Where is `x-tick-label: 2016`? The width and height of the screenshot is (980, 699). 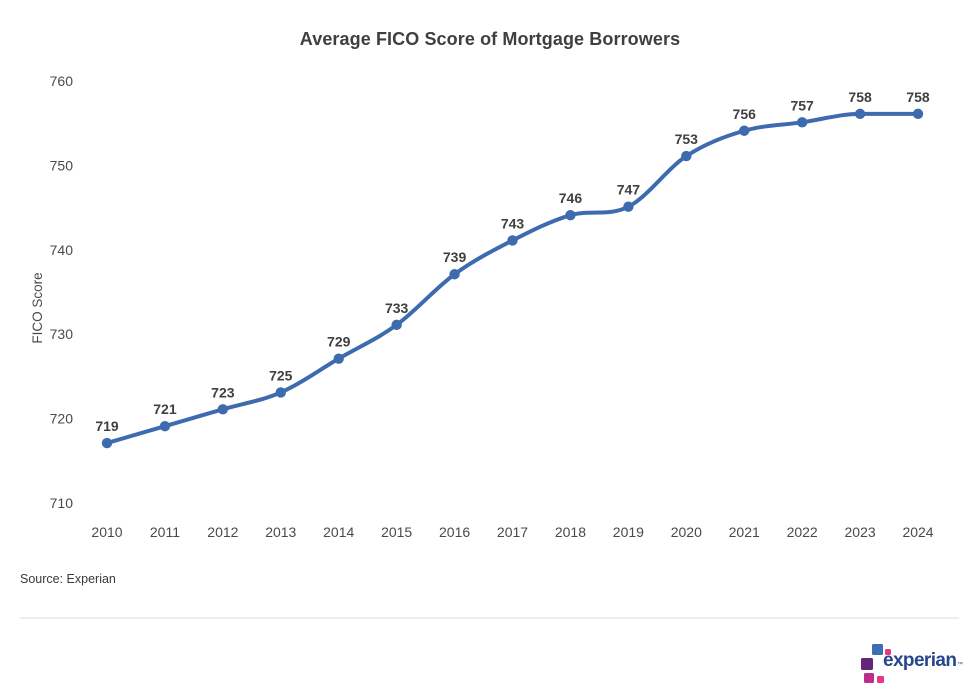 x-tick-label: 2016 is located at coordinates (454, 532).